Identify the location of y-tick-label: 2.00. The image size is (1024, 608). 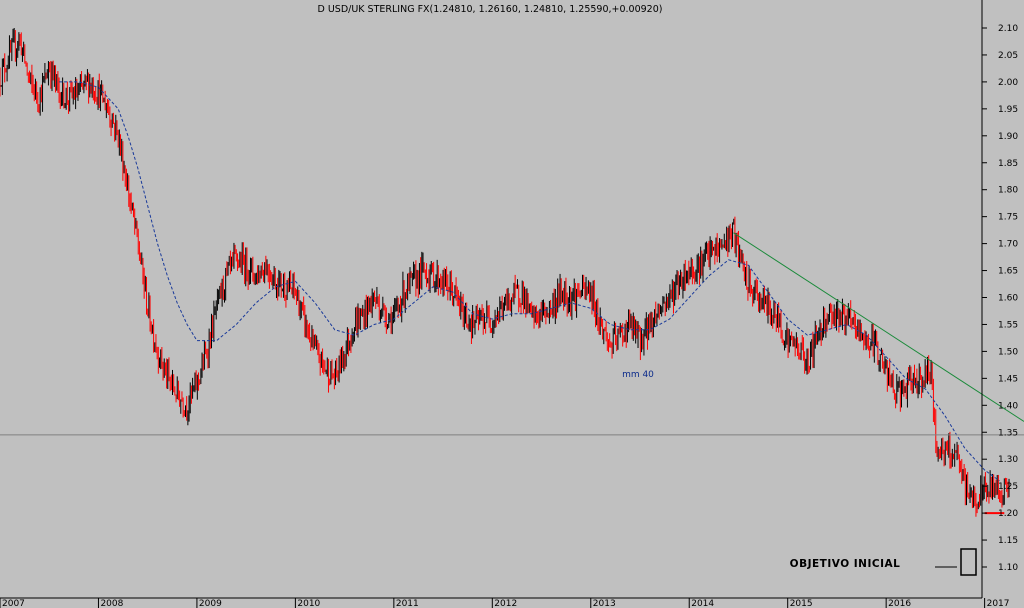
(1008, 83).